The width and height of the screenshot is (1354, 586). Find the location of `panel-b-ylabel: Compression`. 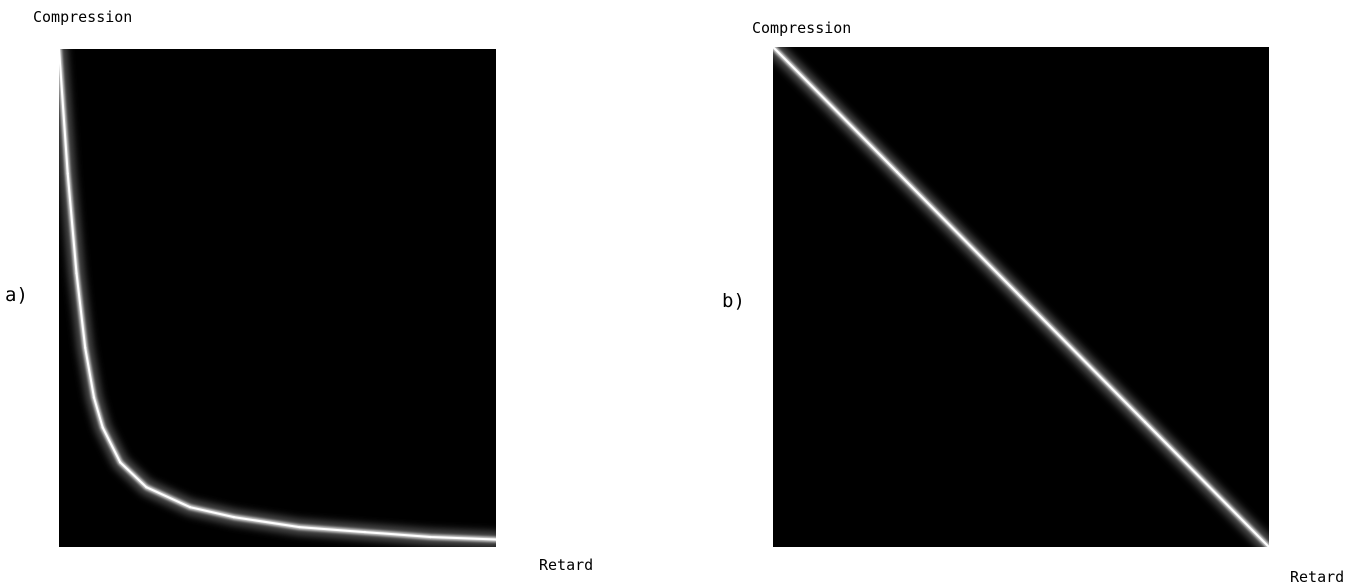

panel-b-ylabel: Compression is located at coordinates (802, 28).